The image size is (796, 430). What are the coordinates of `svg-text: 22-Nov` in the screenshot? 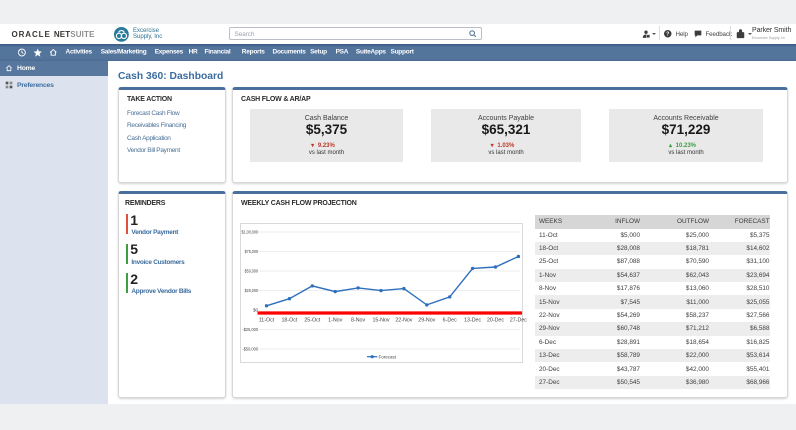 It's located at (403, 321).